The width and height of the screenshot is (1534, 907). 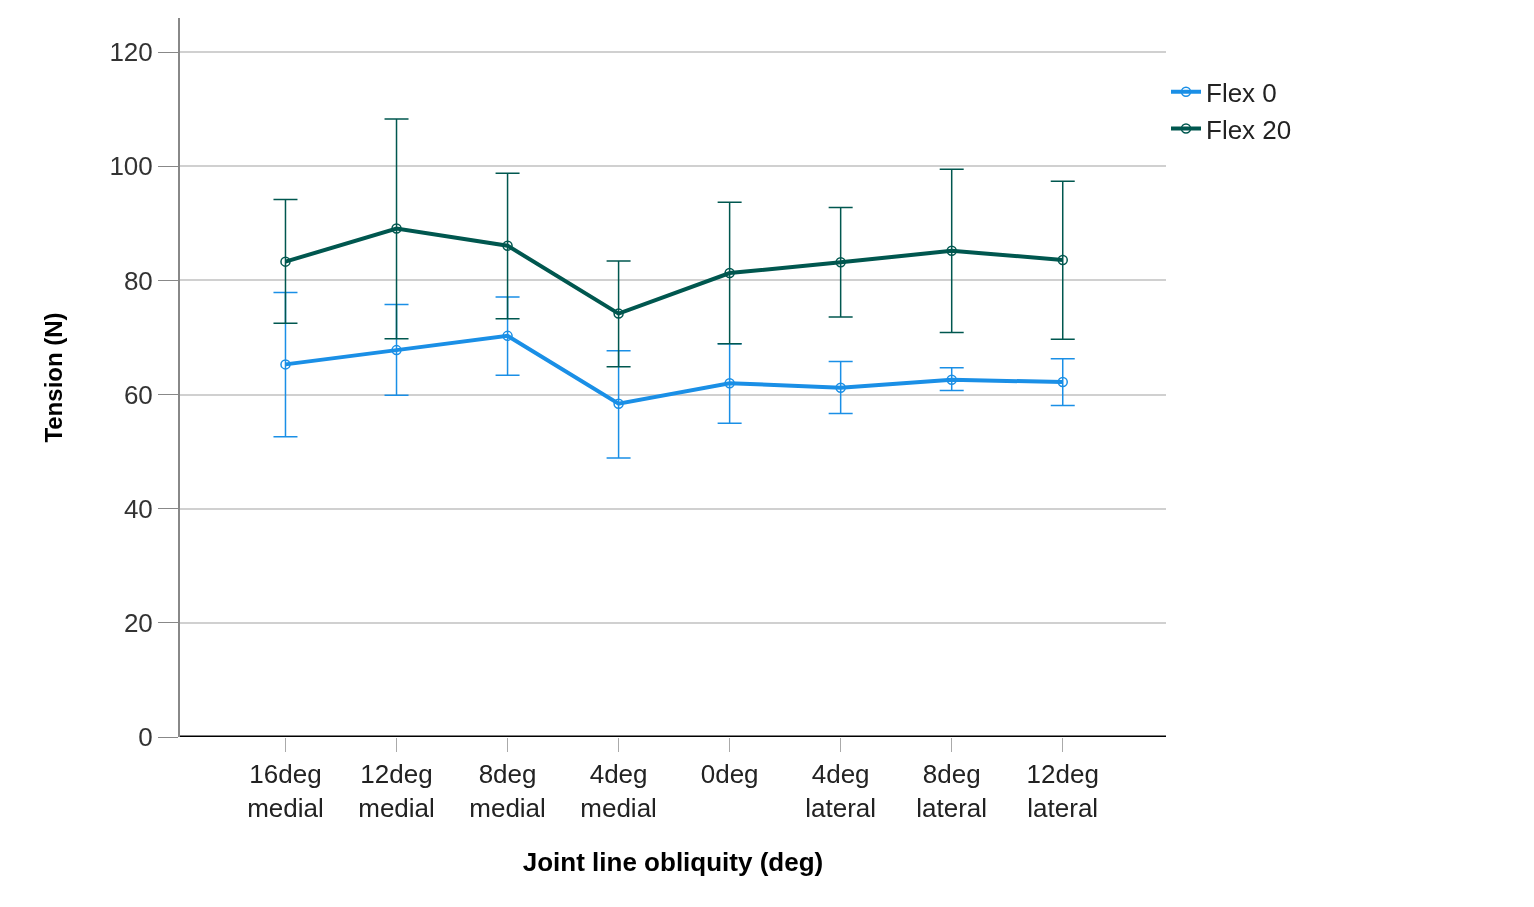 I want to click on x-tick-label: 8deg lateral, so click(x=952, y=791).